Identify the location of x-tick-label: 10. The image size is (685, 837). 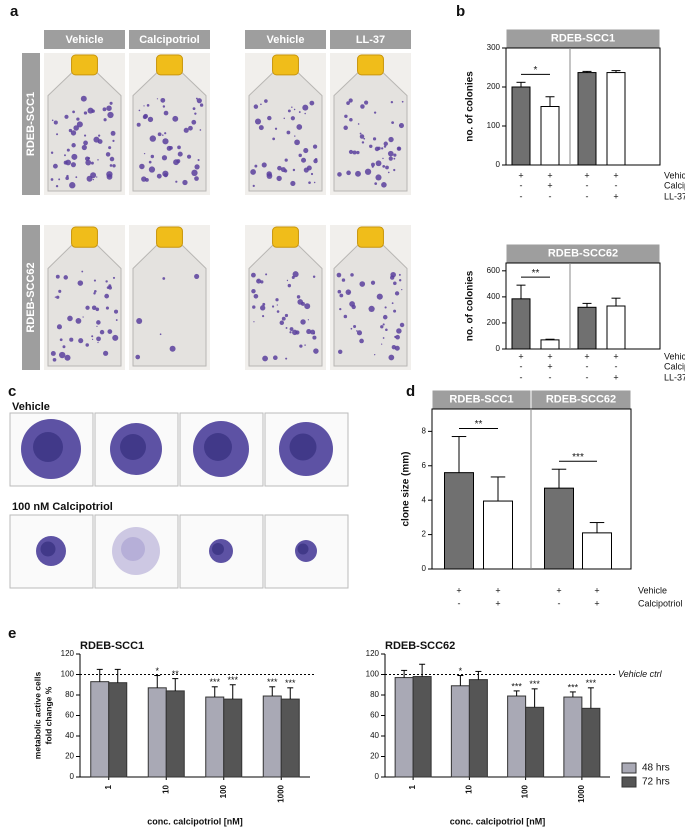
(468, 788).